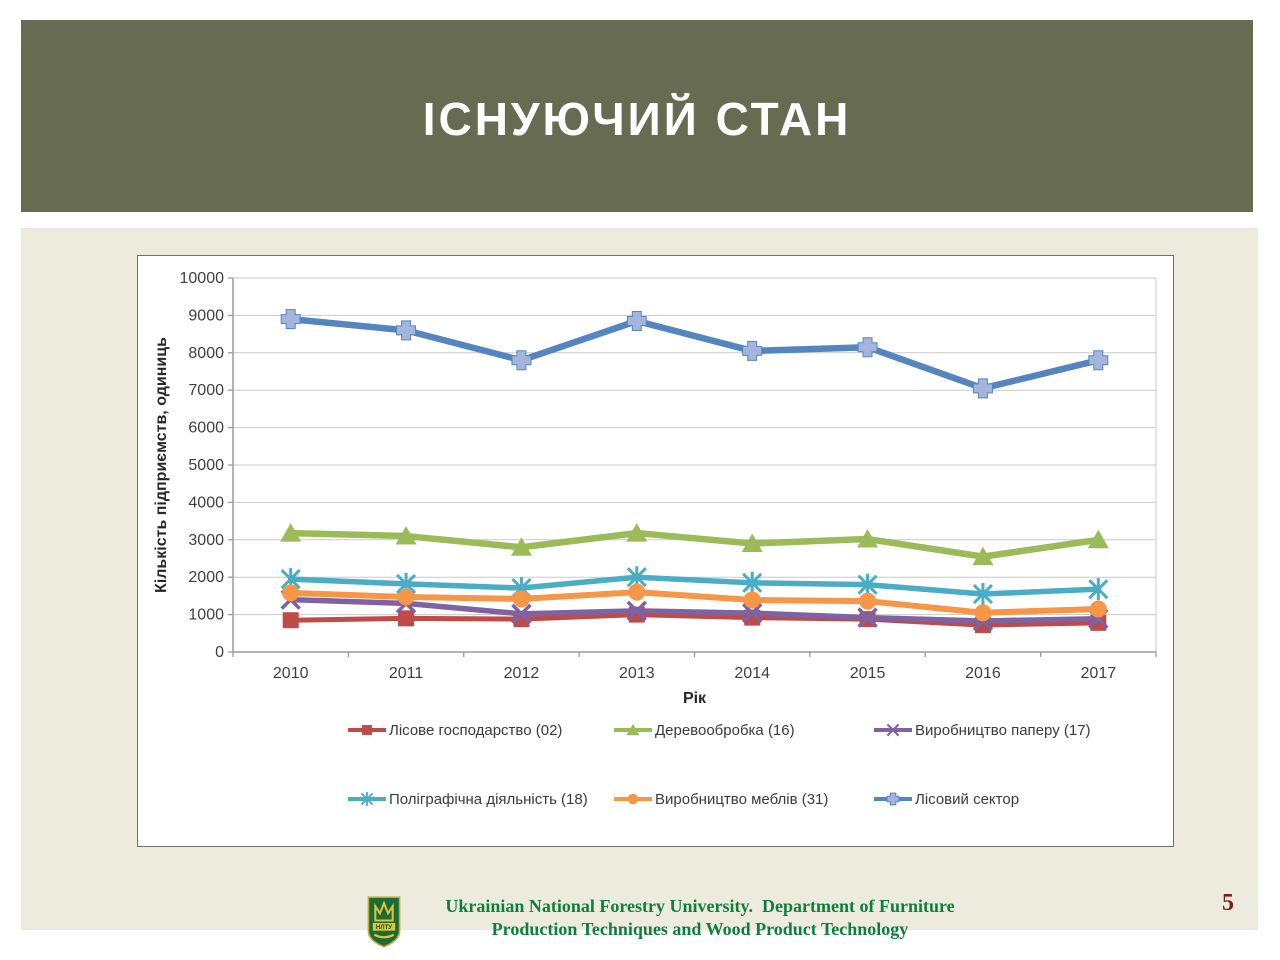 The image size is (1280, 960). I want to click on university-logo: НЛТУ, so click(384, 922).